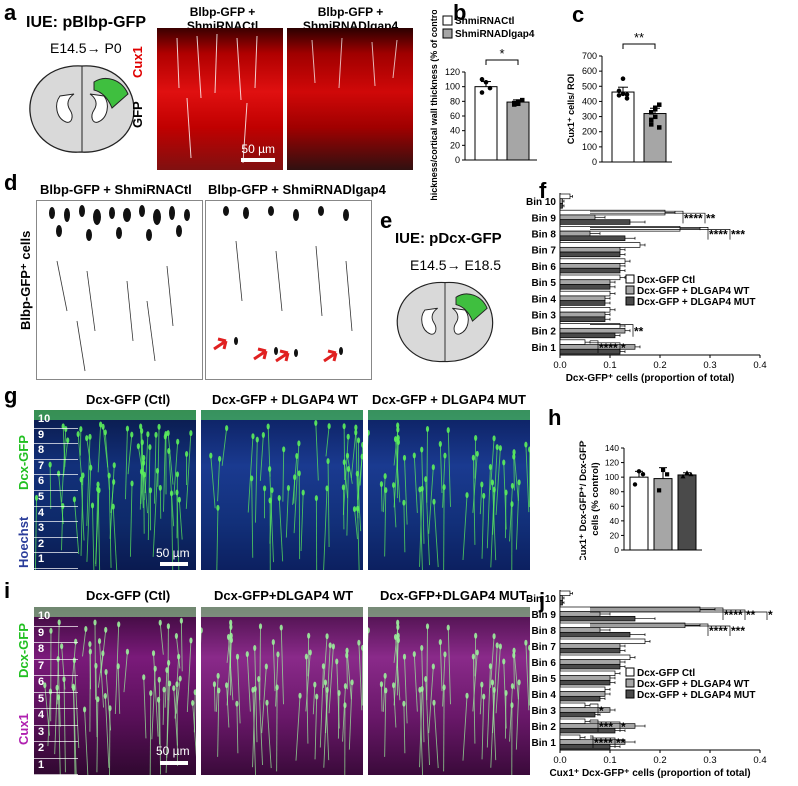 This screenshot has width=798, height=786. I want to click on panel-label-h: h, so click(555, 417).